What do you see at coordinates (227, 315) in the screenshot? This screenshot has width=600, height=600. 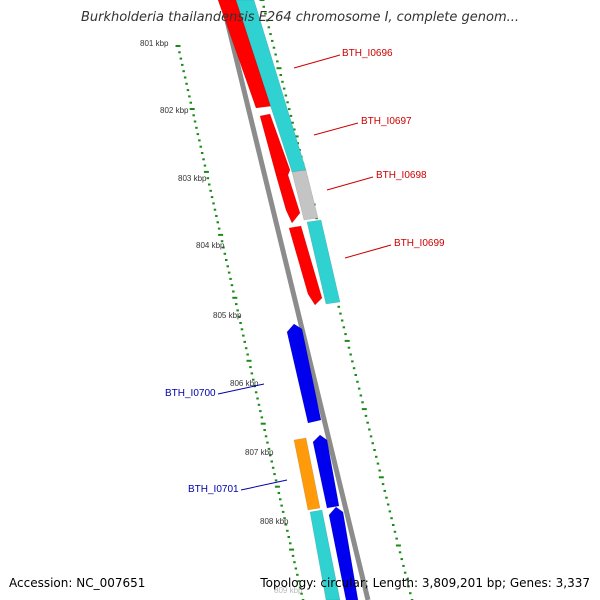 I see `tick-label: 805 kbp` at bounding box center [227, 315].